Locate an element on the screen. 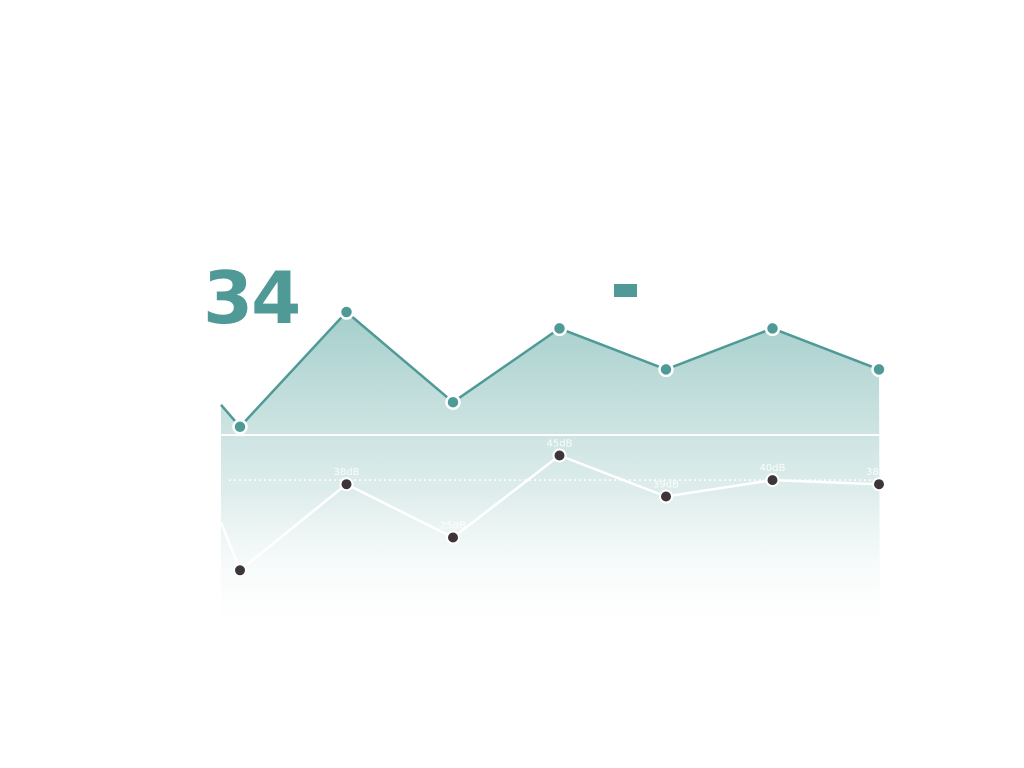 The width and height of the screenshot is (1024, 768). data-label: 25dB is located at coordinates (453, 526).